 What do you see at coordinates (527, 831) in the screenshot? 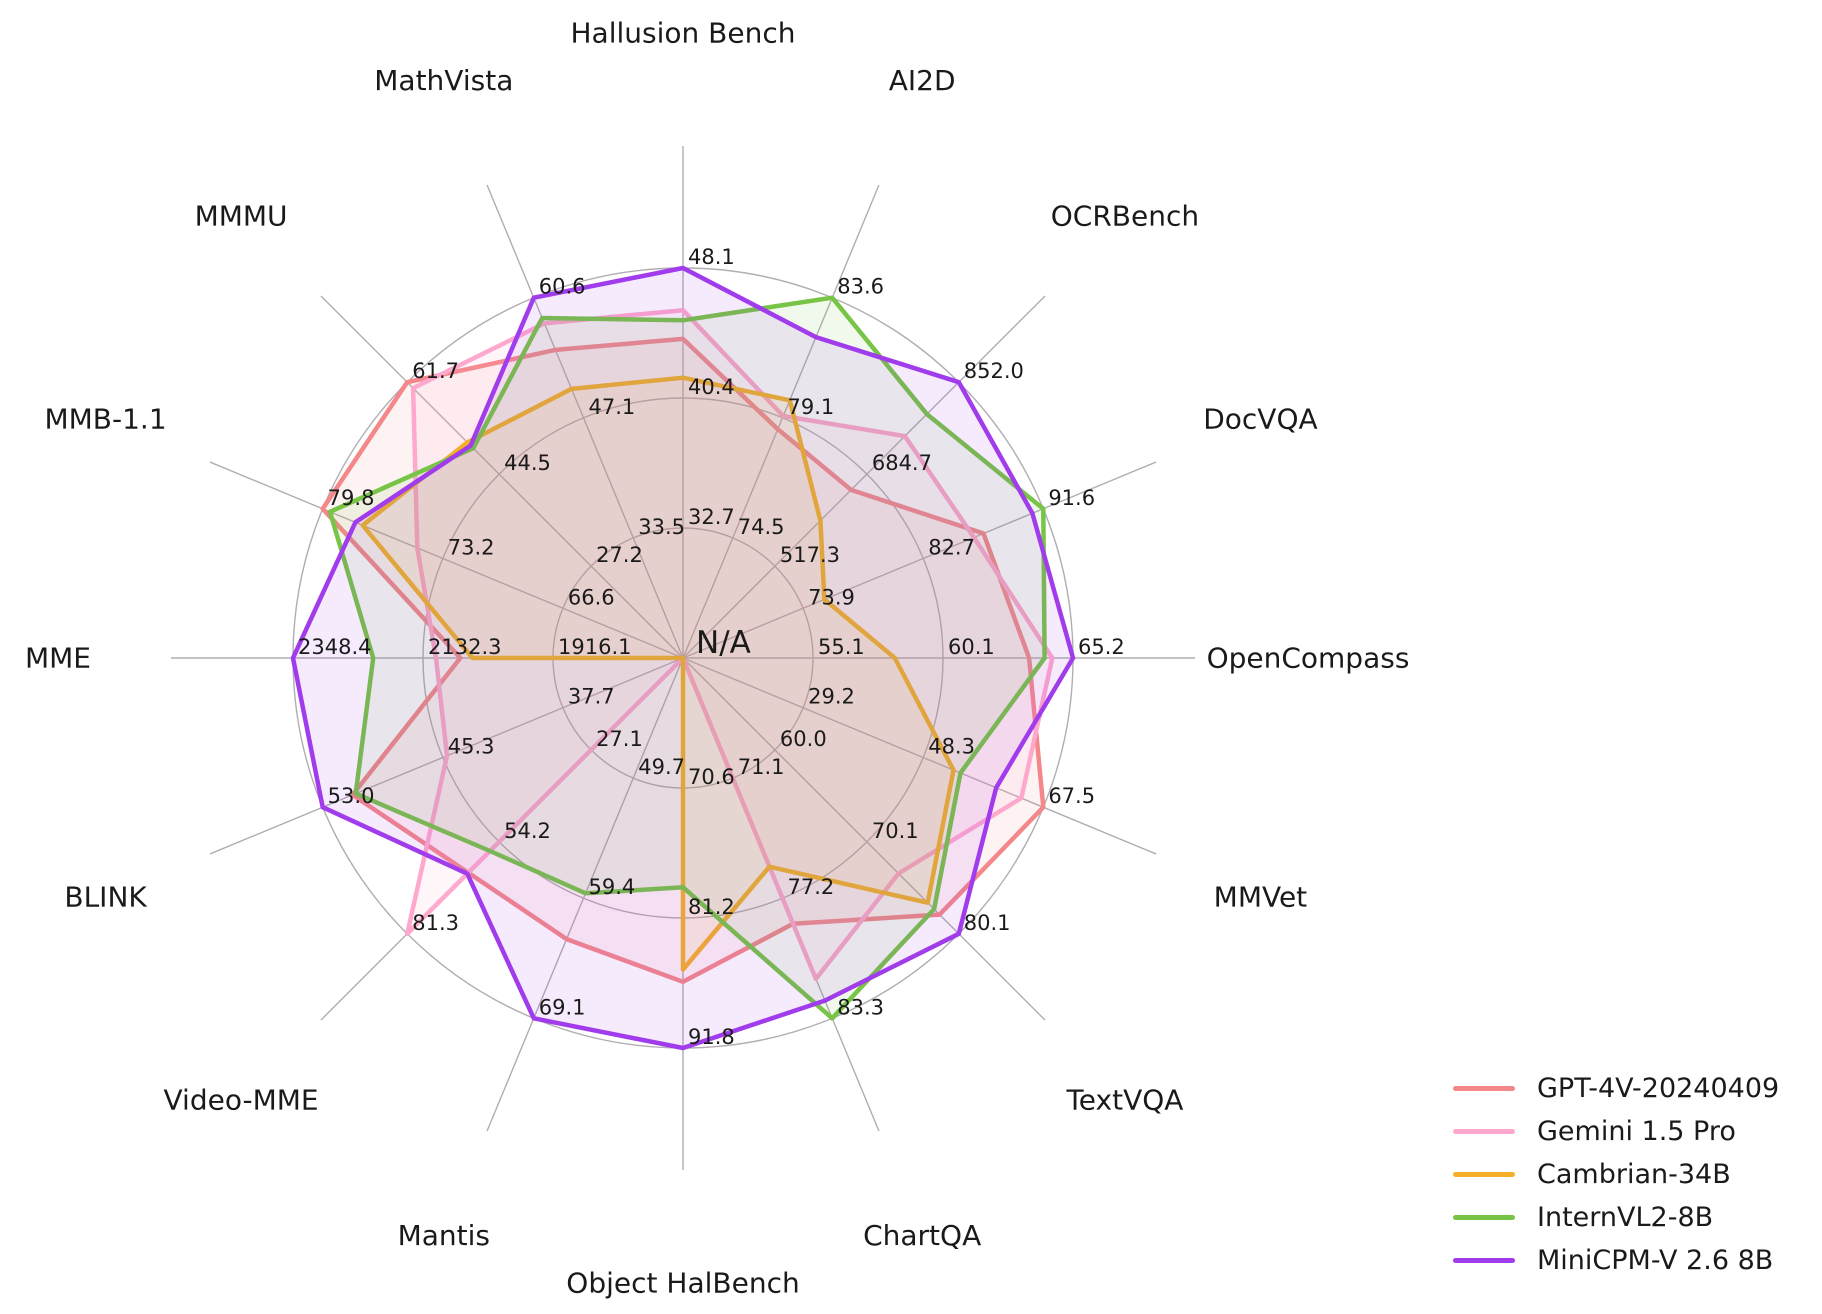
I see `tick-label-video-mme-2: 54.2` at bounding box center [527, 831].